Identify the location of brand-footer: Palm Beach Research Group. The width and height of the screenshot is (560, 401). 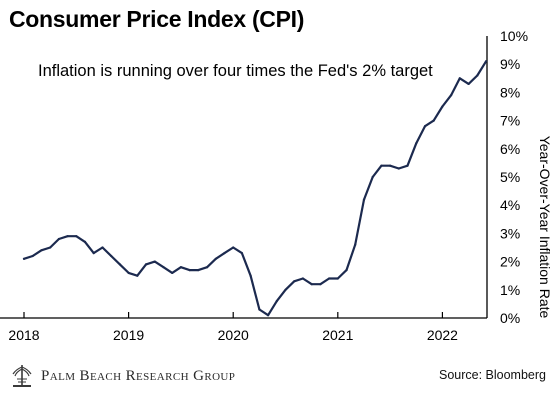
(122, 376).